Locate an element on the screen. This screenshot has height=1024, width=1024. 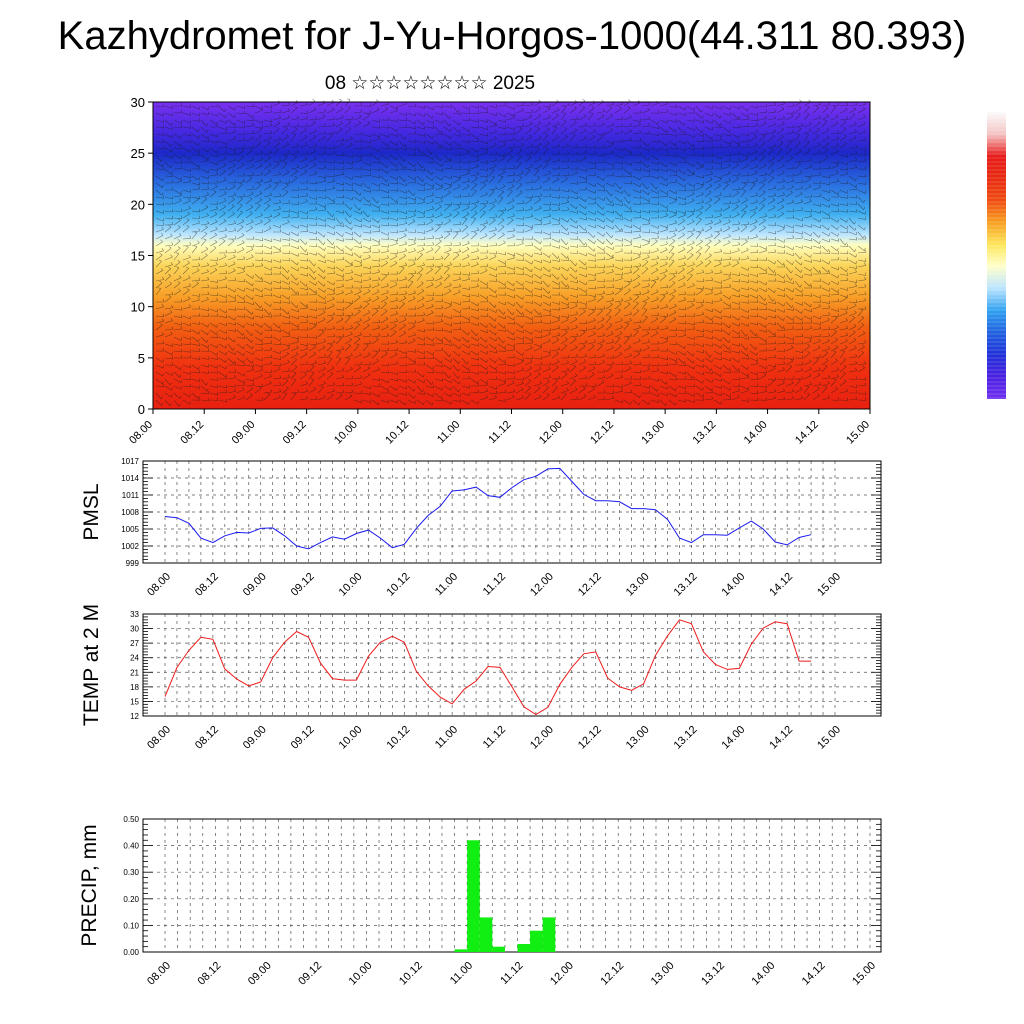
y-axis-title: PRECIP, mm is located at coordinates (89, 885).